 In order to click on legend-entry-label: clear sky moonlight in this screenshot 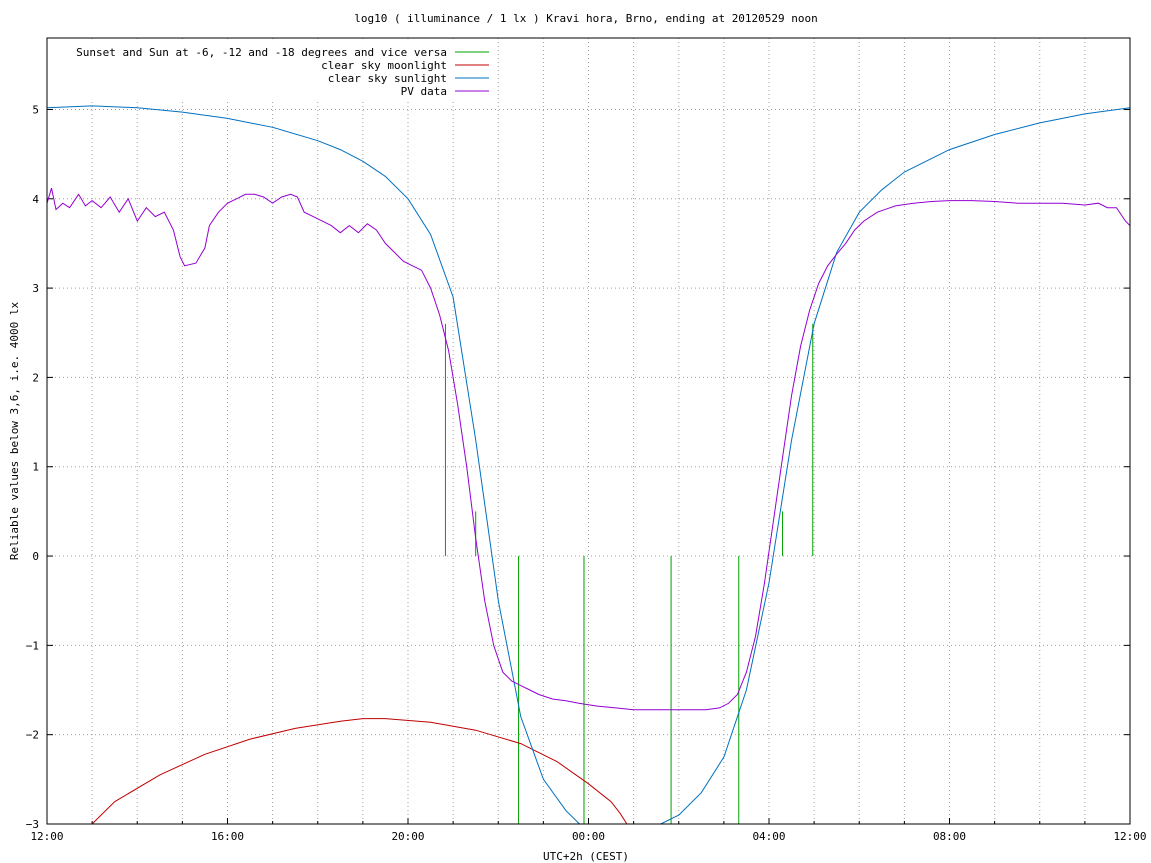, I will do `click(384, 65)`.